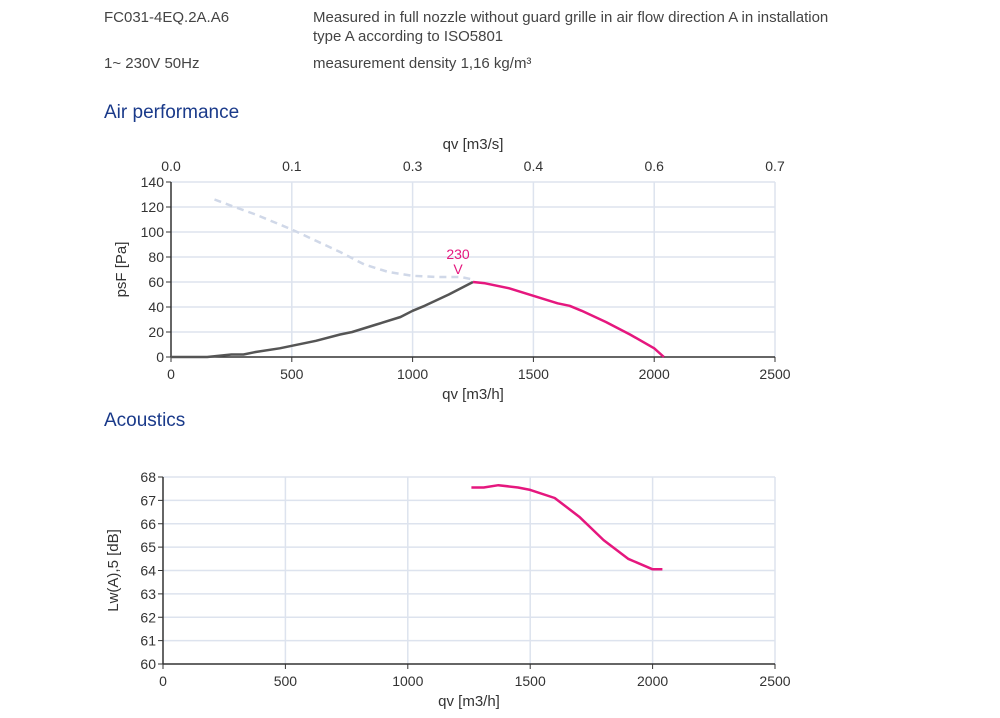 The width and height of the screenshot is (1000, 718). What do you see at coordinates (113, 570) in the screenshot?
I see `y-axis-label: Lw(A),5 [dB]` at bounding box center [113, 570].